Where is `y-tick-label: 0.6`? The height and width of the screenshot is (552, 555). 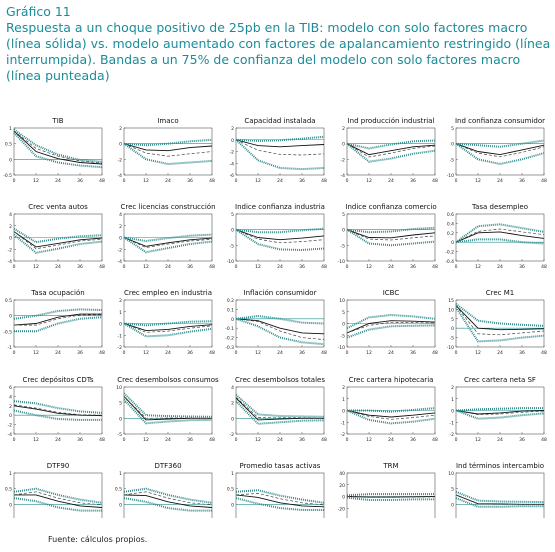
y-tick-label: 0.6 is located at coordinates (450, 215).